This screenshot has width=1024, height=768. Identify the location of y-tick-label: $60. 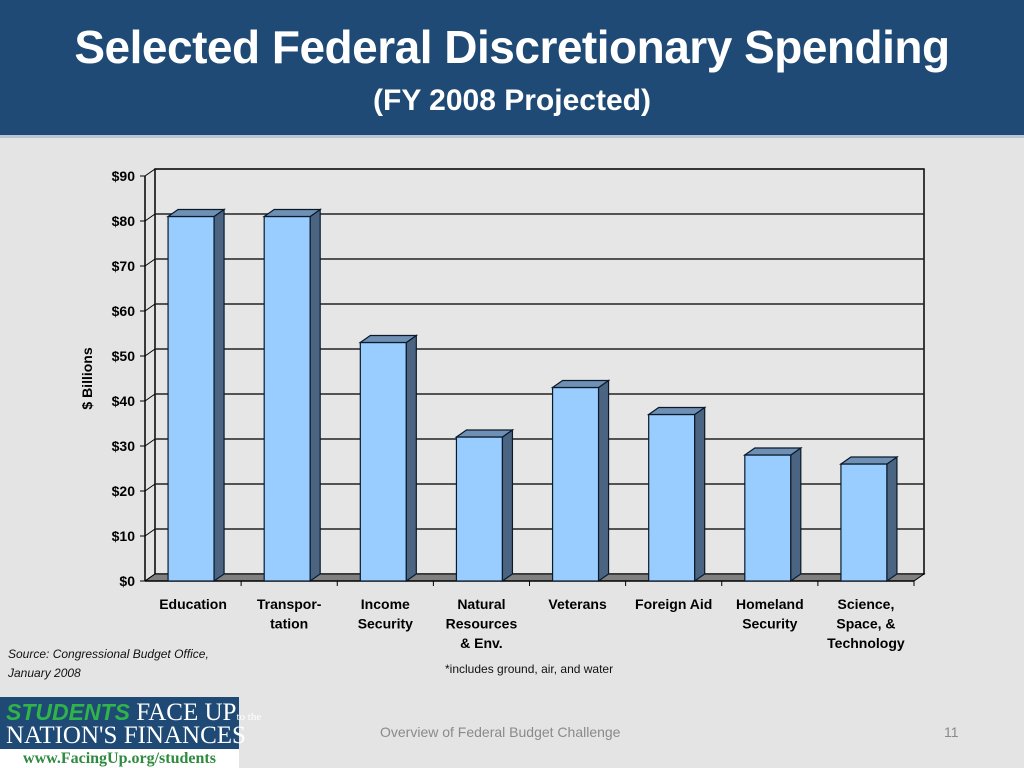
(124, 311).